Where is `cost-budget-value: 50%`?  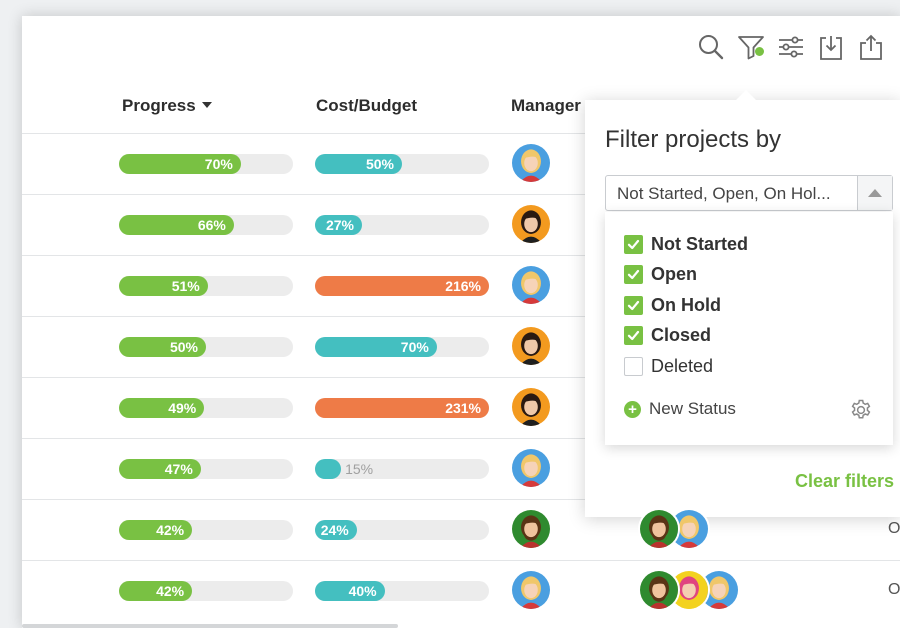 cost-budget-value: 50% is located at coordinates (379, 164).